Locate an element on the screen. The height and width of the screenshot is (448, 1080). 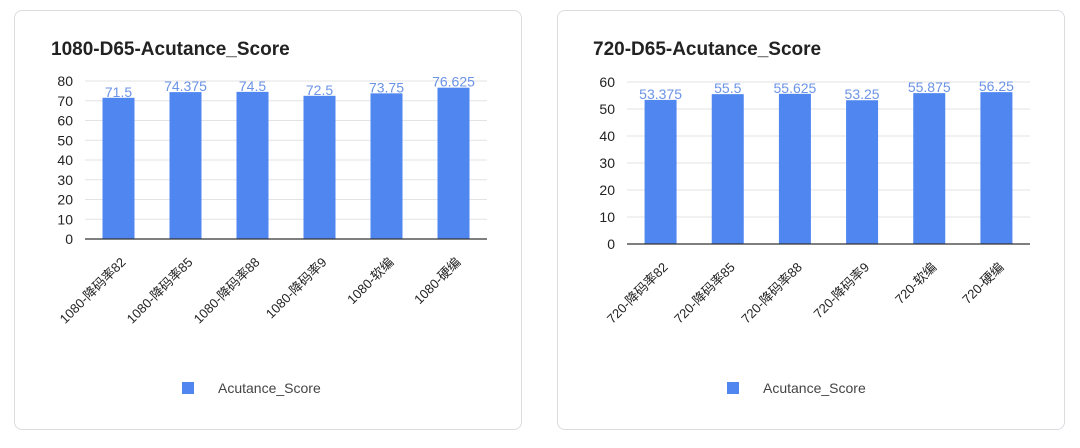
x-tick-label: 720-降码率82 is located at coordinates (637, 293).